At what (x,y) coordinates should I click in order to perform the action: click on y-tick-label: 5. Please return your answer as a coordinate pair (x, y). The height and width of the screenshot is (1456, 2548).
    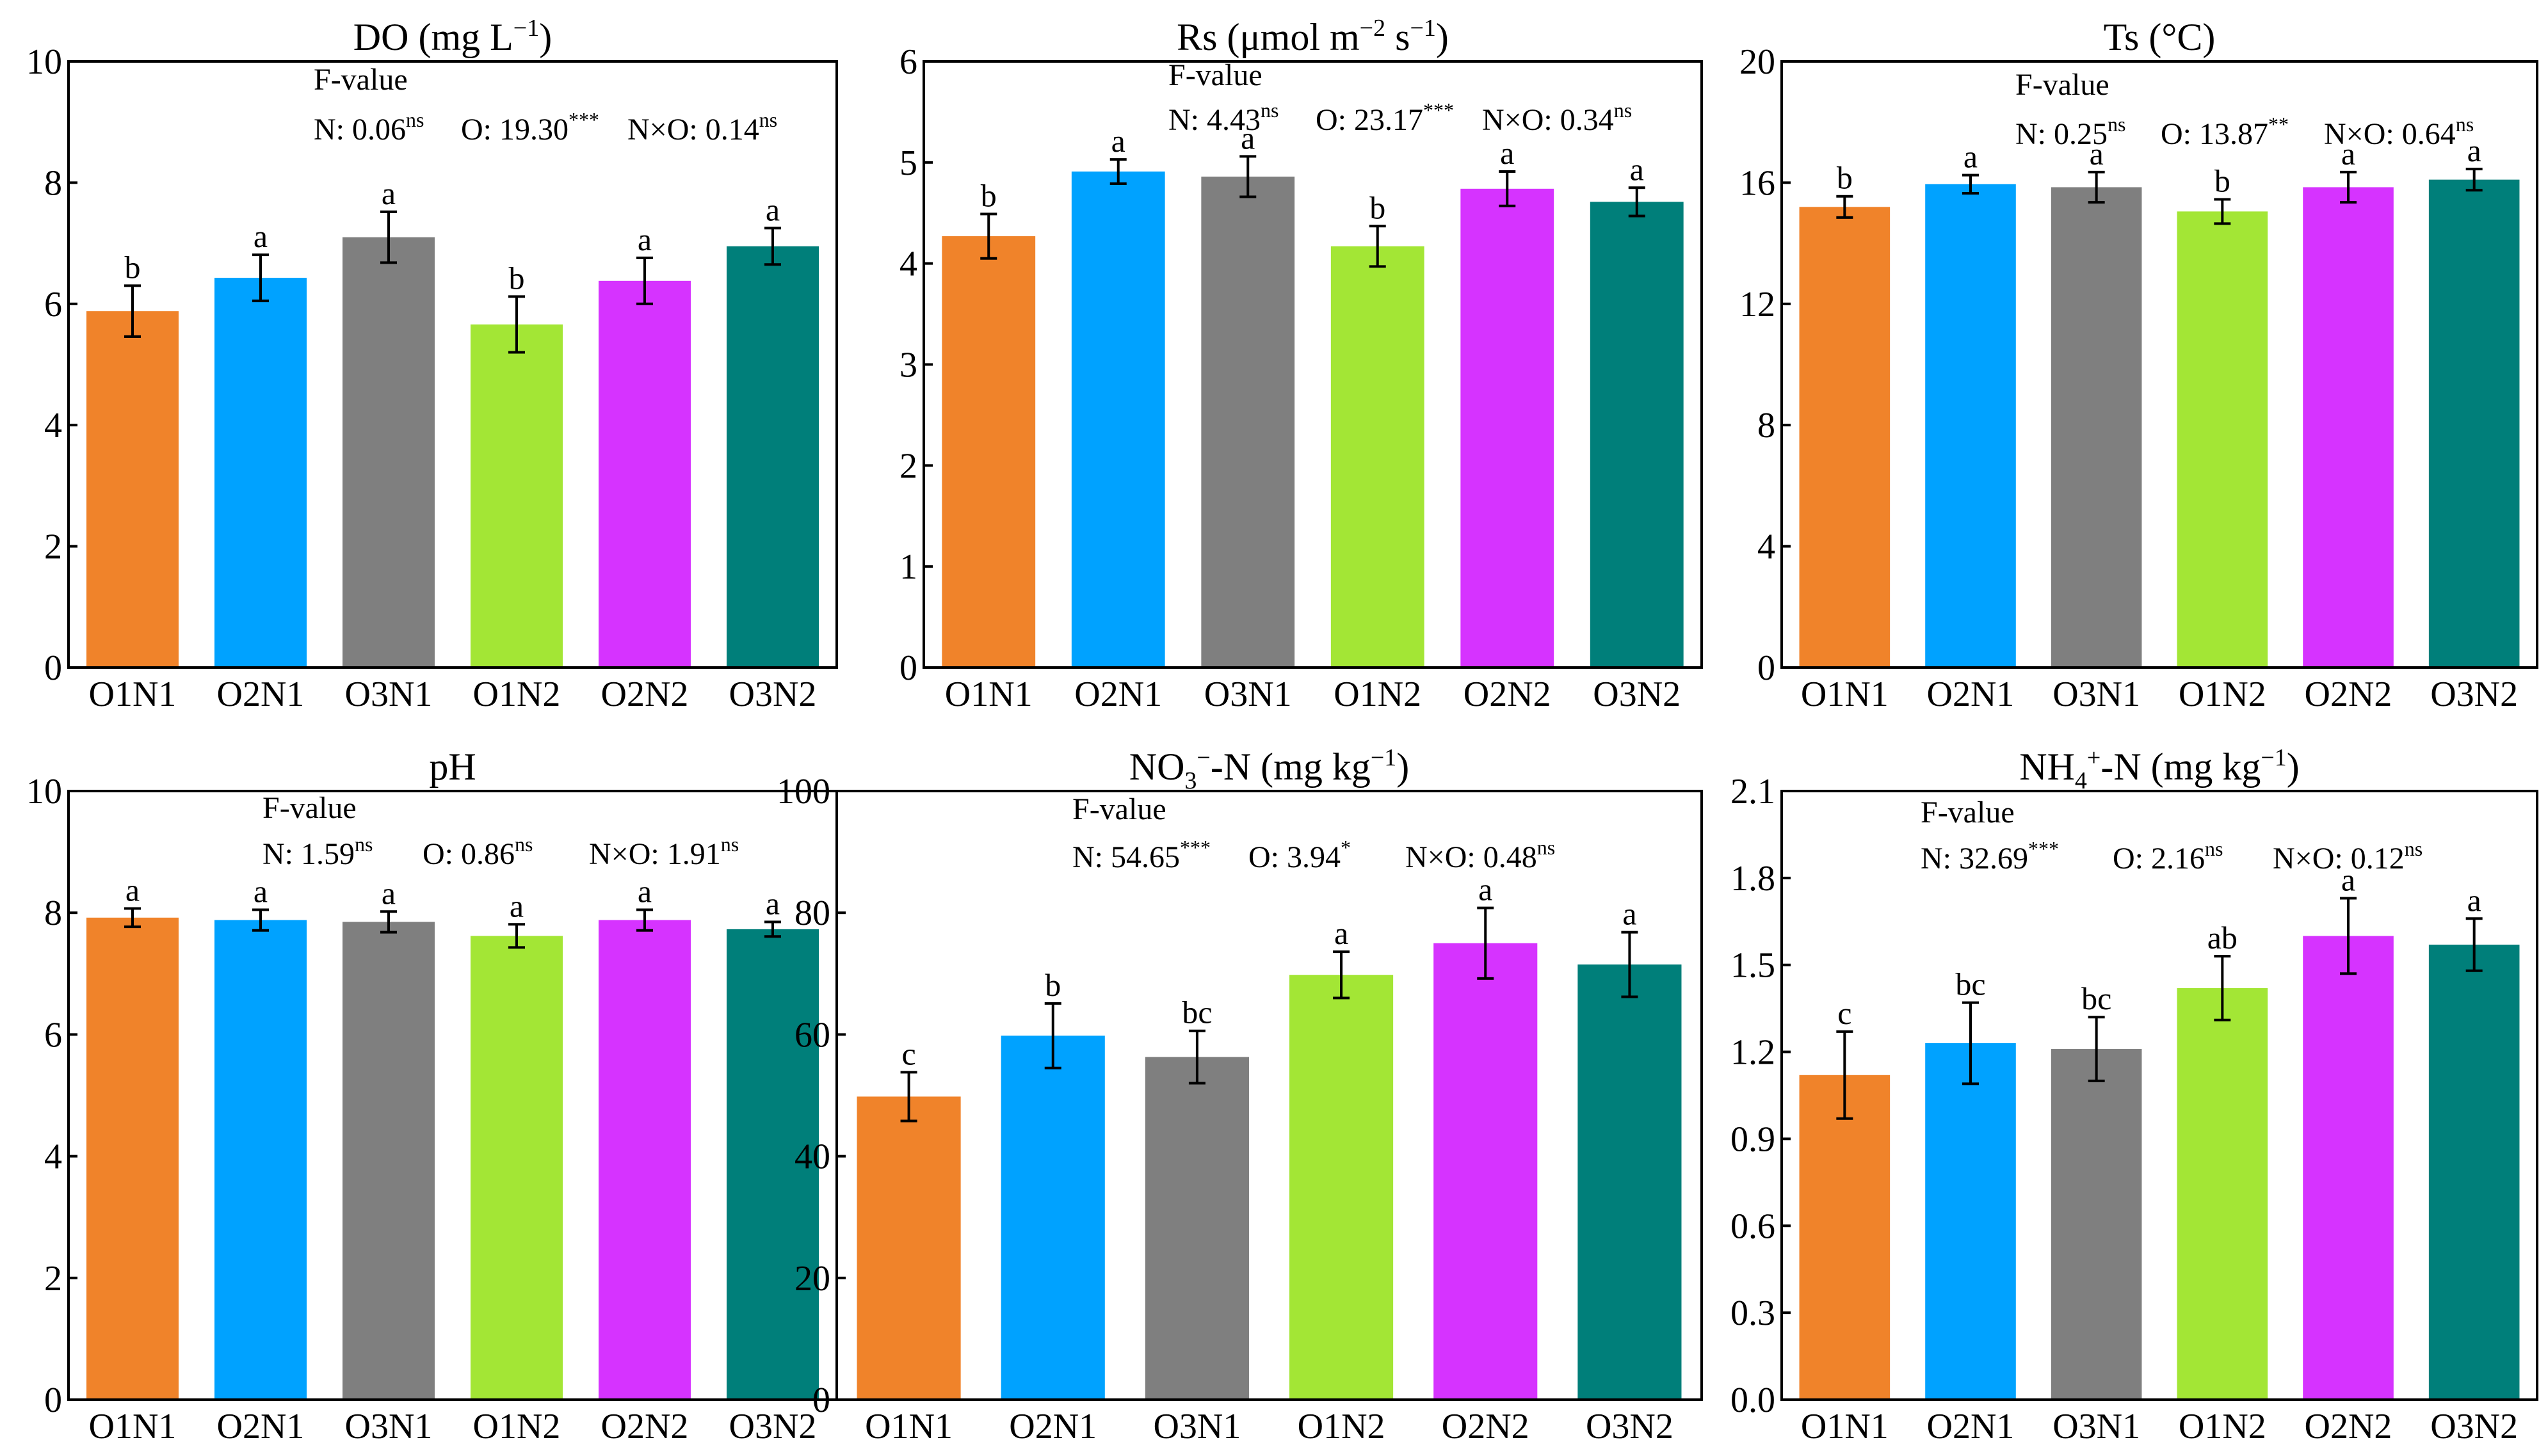
    Looking at the image, I should click on (908, 163).